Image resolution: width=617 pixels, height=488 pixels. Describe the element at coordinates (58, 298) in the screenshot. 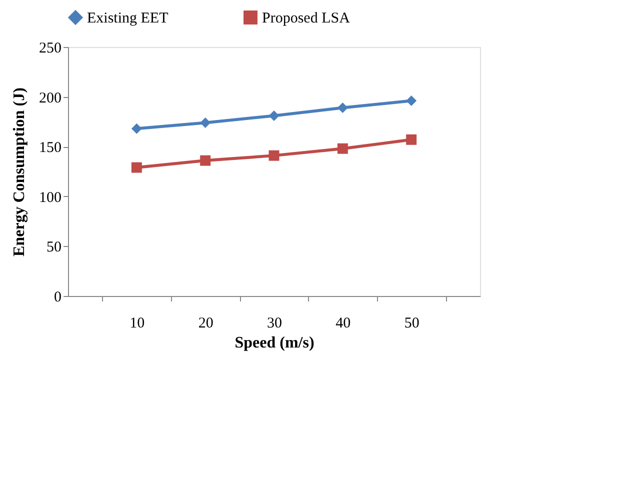

I see `y-tick-label: 0` at that location.